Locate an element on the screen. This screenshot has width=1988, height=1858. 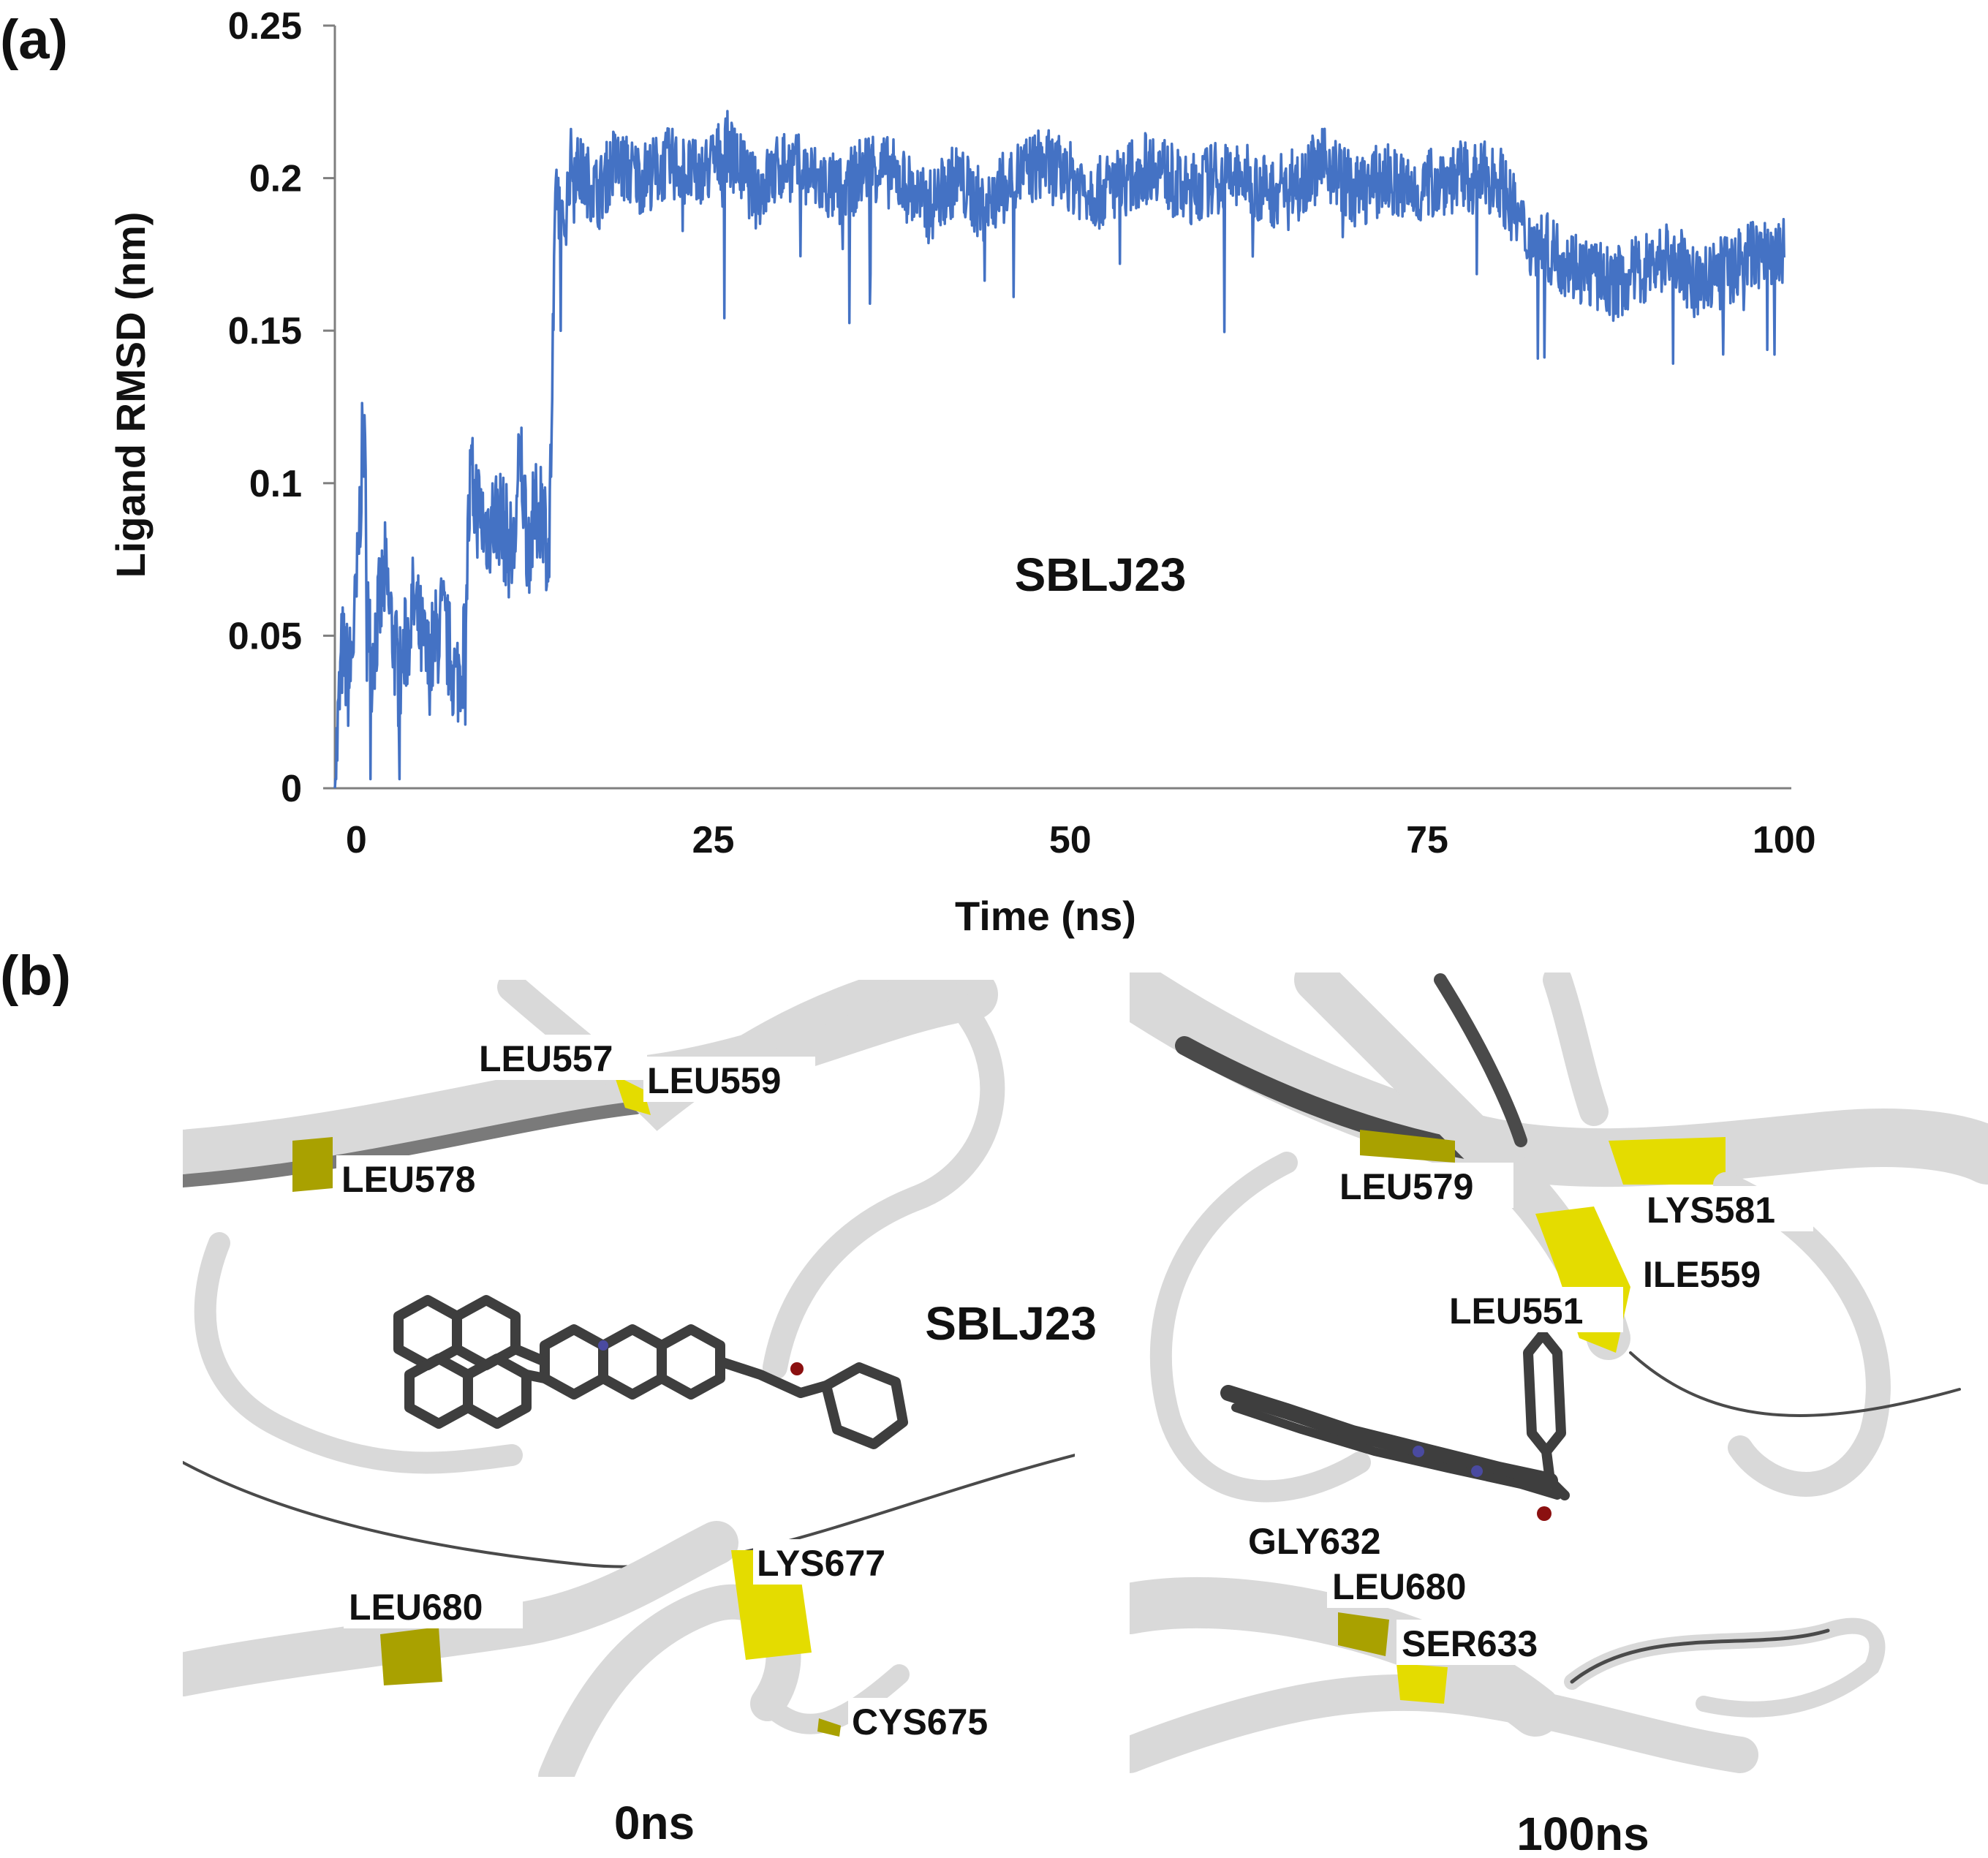
residue-label-leu551: LEU551 is located at coordinates (1533, 1309).